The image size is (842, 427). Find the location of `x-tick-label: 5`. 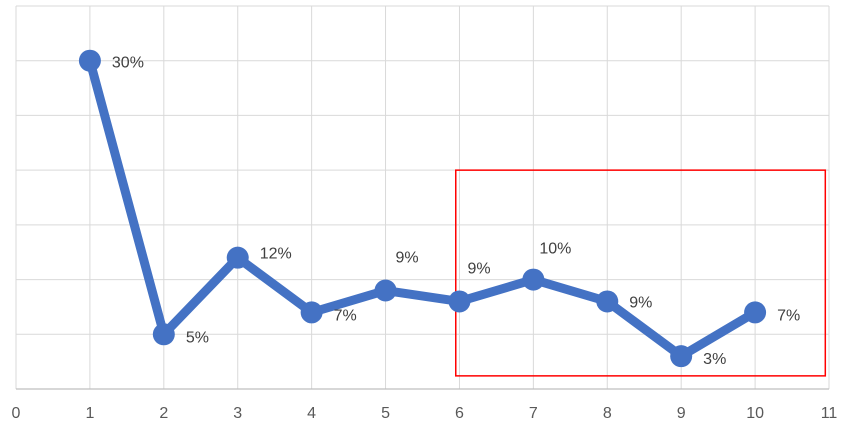

x-tick-label: 5 is located at coordinates (385, 413).